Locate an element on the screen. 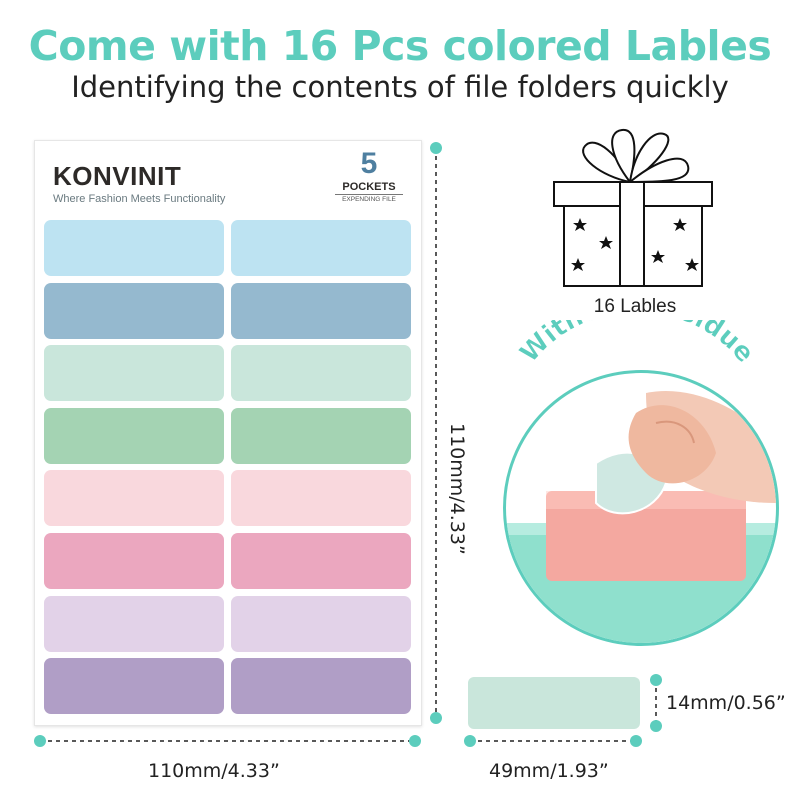  pockets-number: 5 is located at coordinates (369, 163).